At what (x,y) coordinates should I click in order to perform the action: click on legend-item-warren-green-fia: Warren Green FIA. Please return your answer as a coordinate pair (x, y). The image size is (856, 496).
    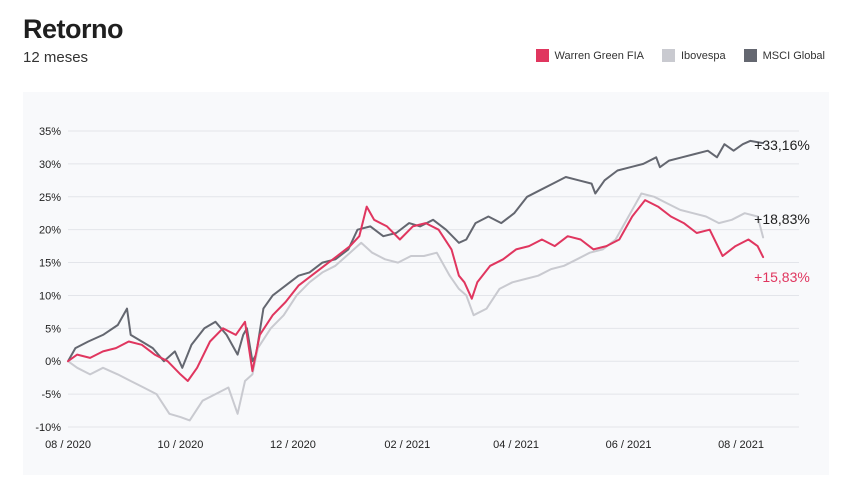
    Looking at the image, I should click on (589, 55).